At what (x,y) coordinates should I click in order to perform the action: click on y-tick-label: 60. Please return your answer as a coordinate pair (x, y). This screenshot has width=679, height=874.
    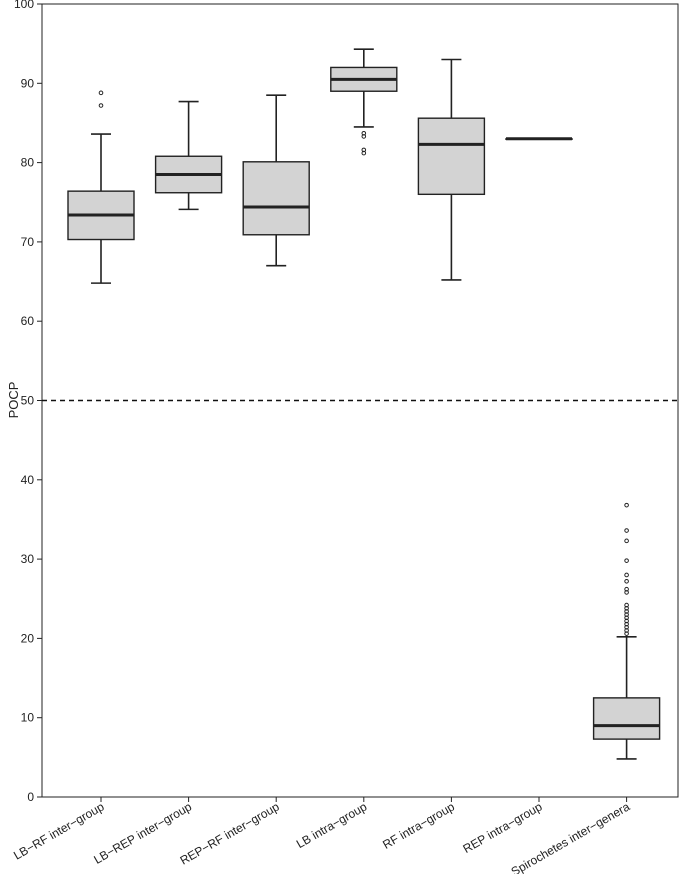
    Looking at the image, I should click on (28, 321).